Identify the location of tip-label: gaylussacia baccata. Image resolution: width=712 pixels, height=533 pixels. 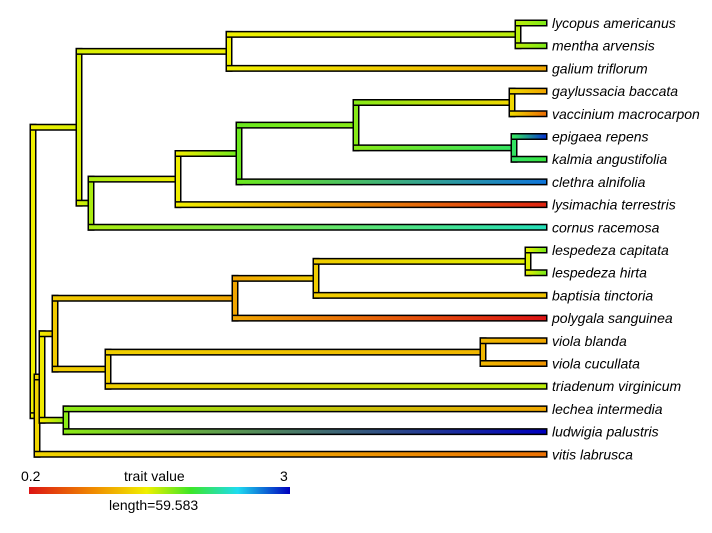
(615, 91).